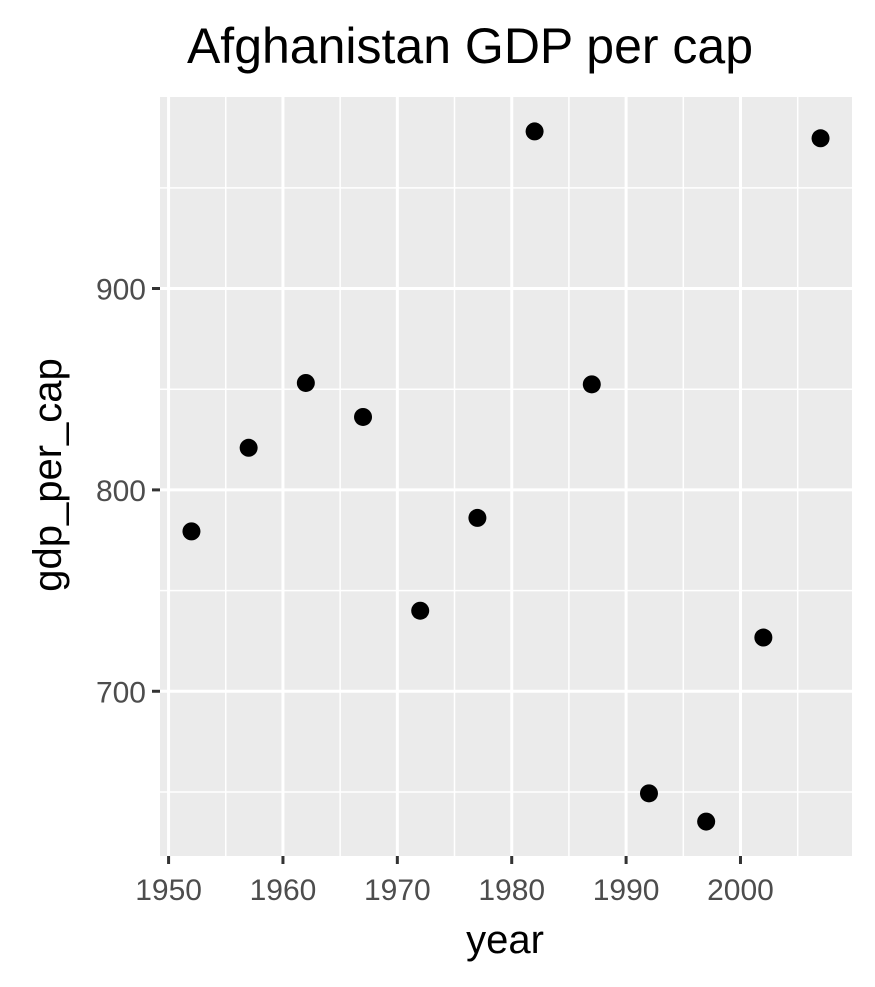 This screenshot has width=875, height=987. Describe the element at coordinates (505, 940) in the screenshot. I see `x-axis-title: year` at that location.